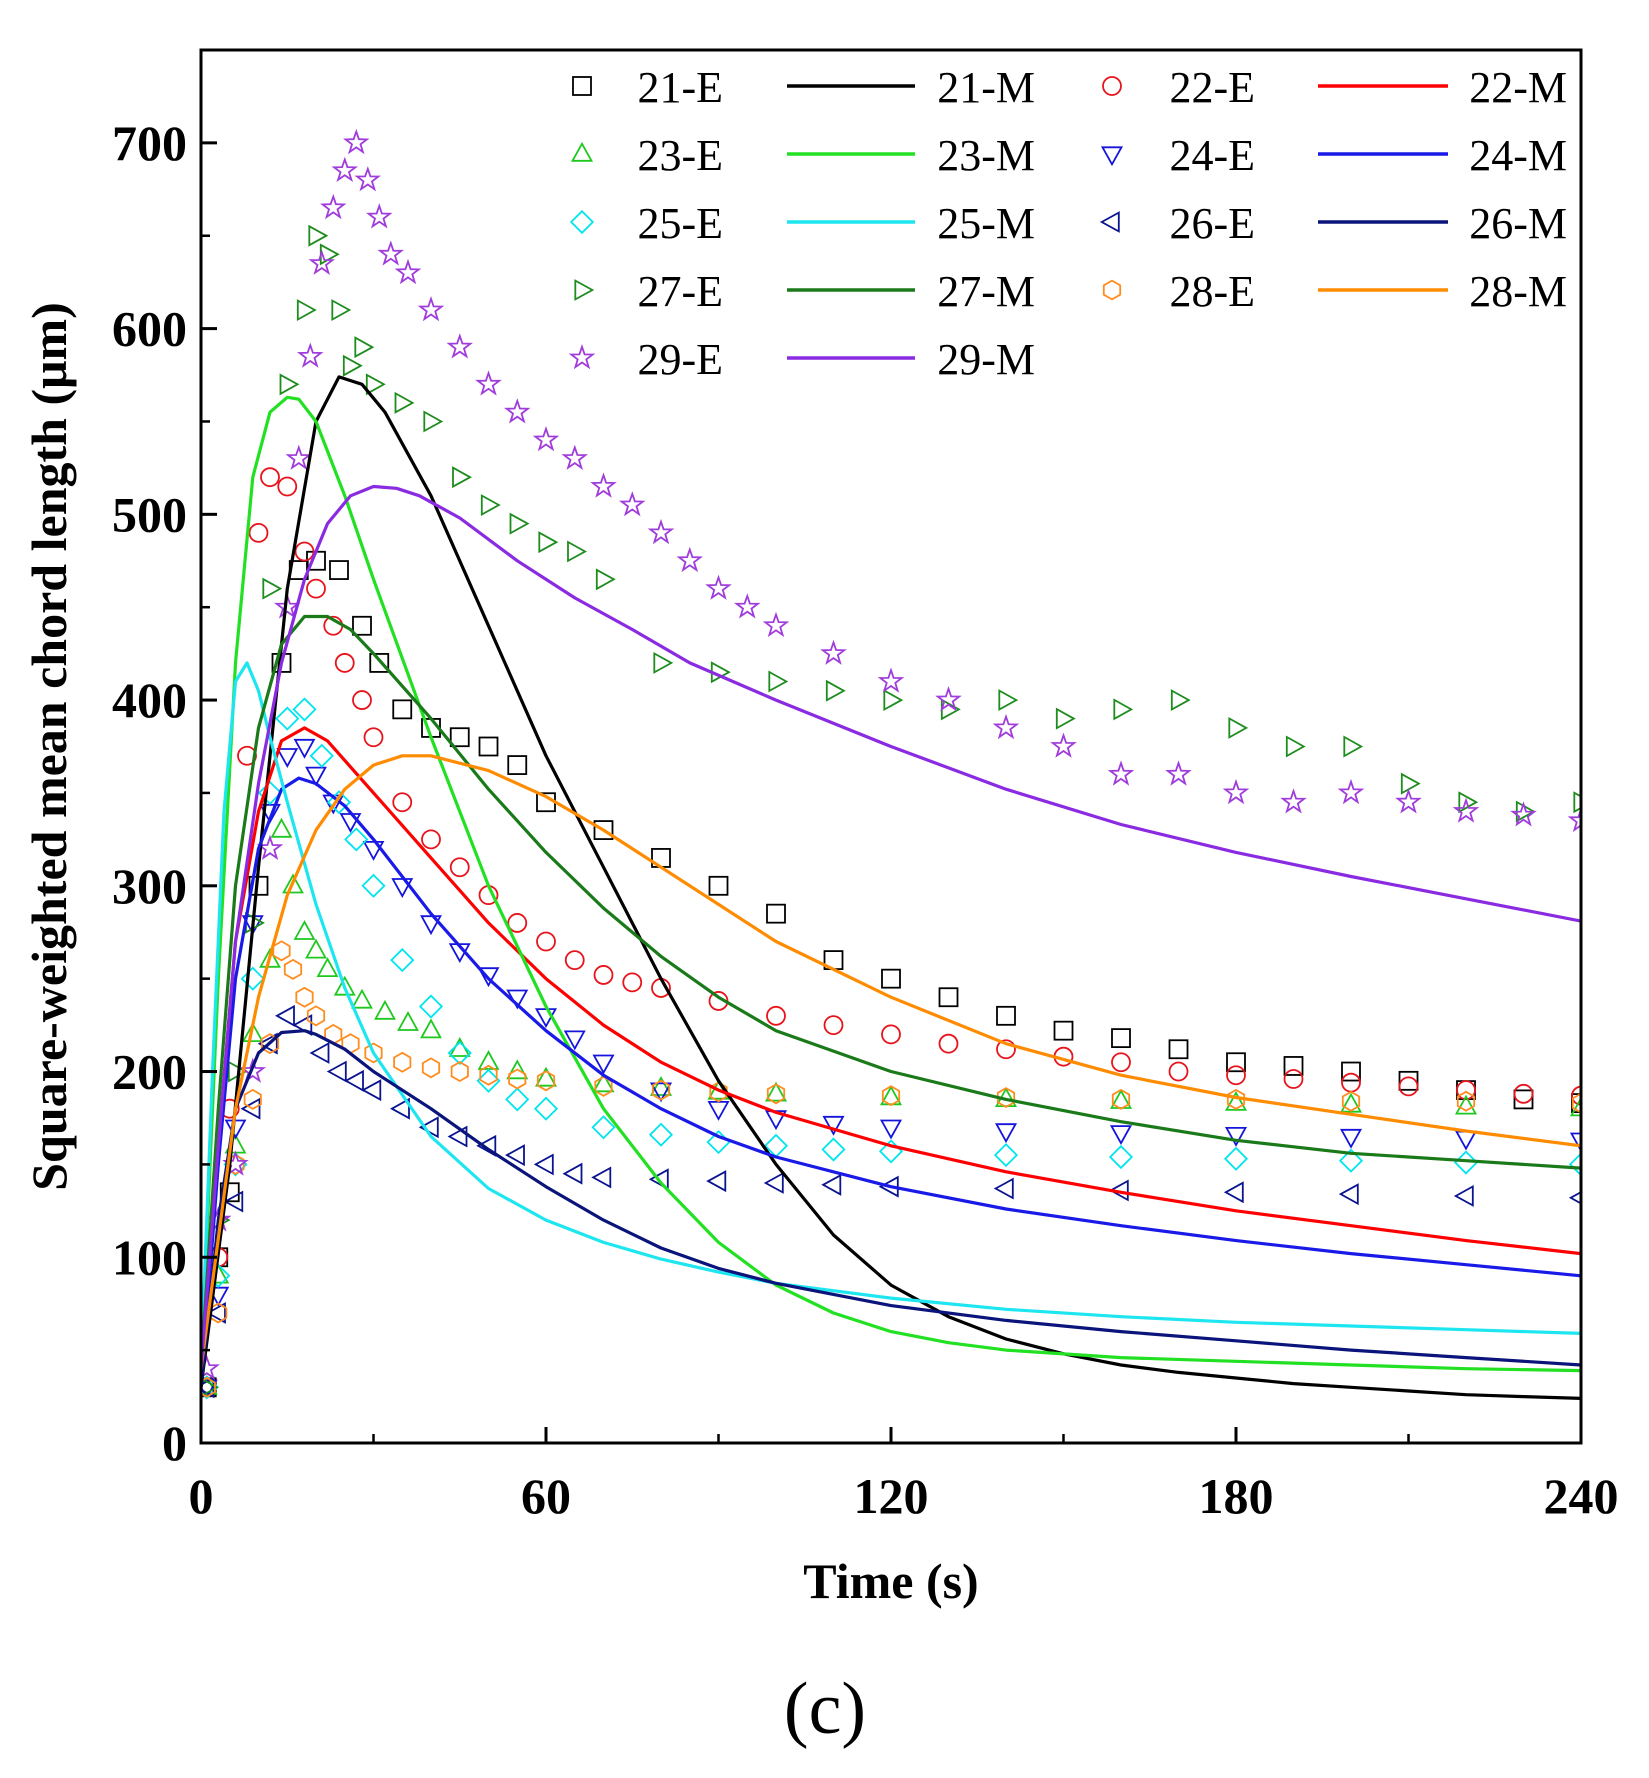 The height and width of the screenshot is (1778, 1649). I want to click on legend-label-25-M: 25-M, so click(986, 223).